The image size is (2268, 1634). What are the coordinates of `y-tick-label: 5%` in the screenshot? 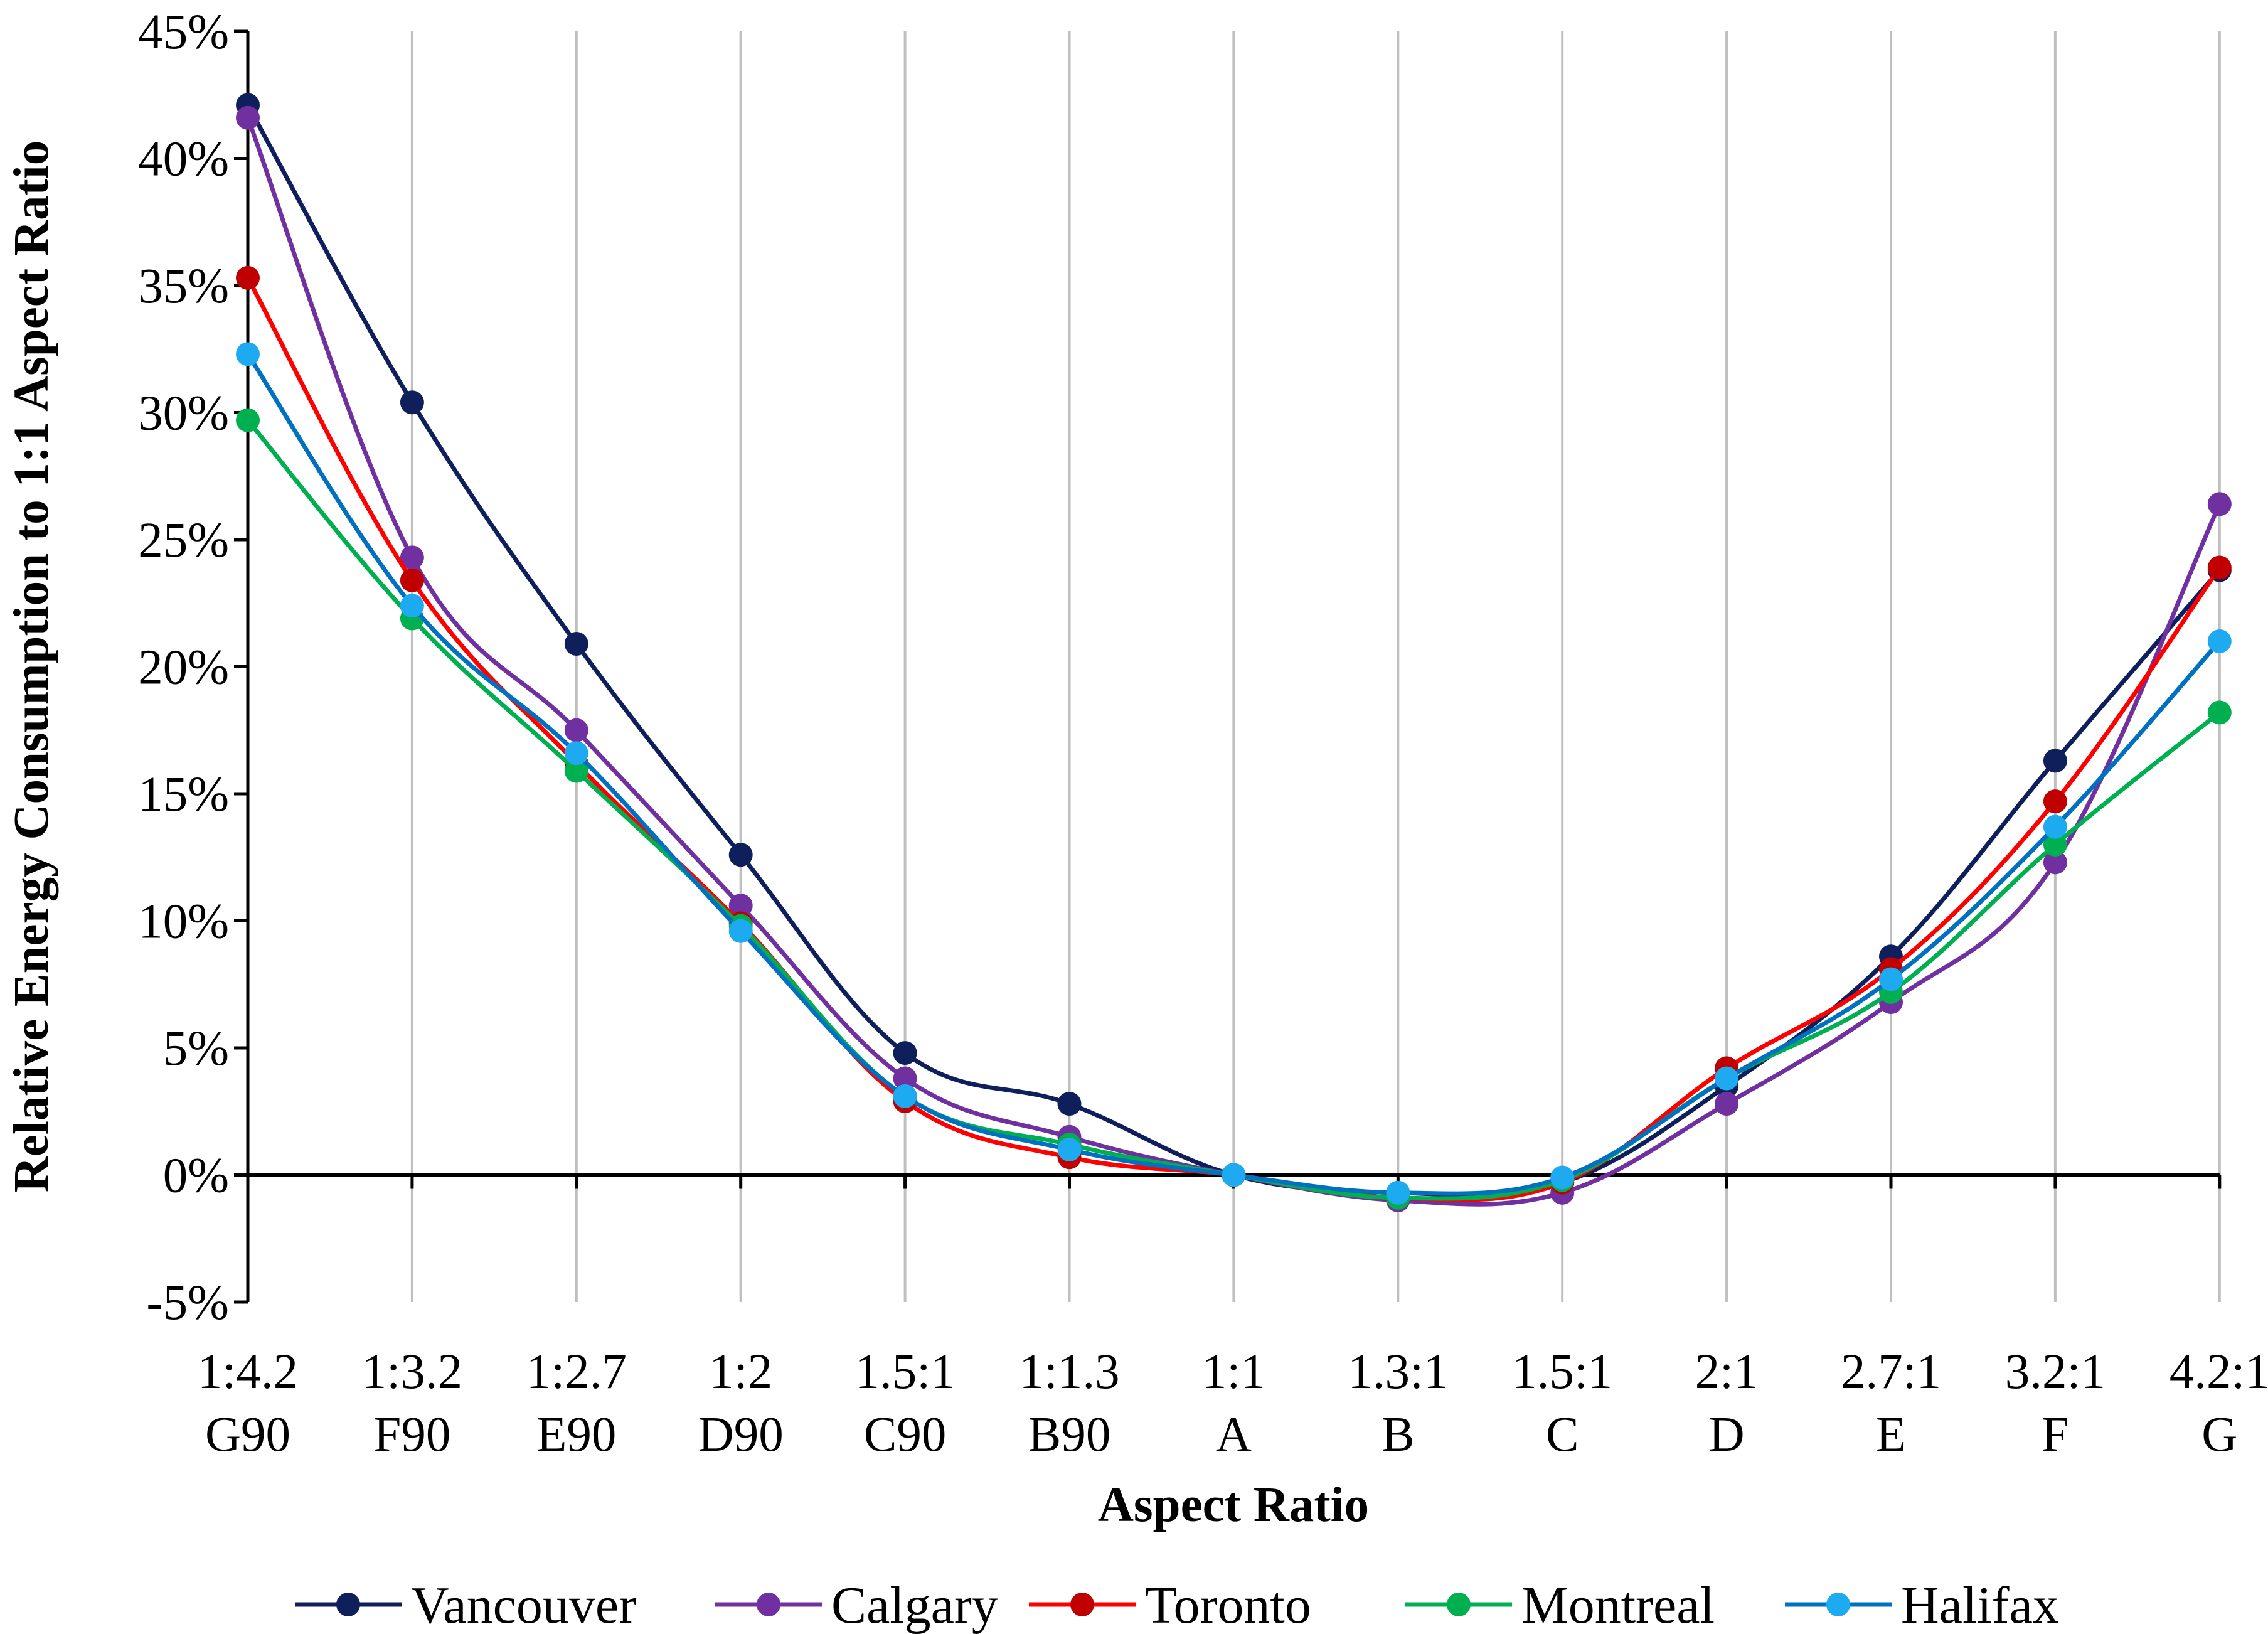 It's located at (196, 1049).